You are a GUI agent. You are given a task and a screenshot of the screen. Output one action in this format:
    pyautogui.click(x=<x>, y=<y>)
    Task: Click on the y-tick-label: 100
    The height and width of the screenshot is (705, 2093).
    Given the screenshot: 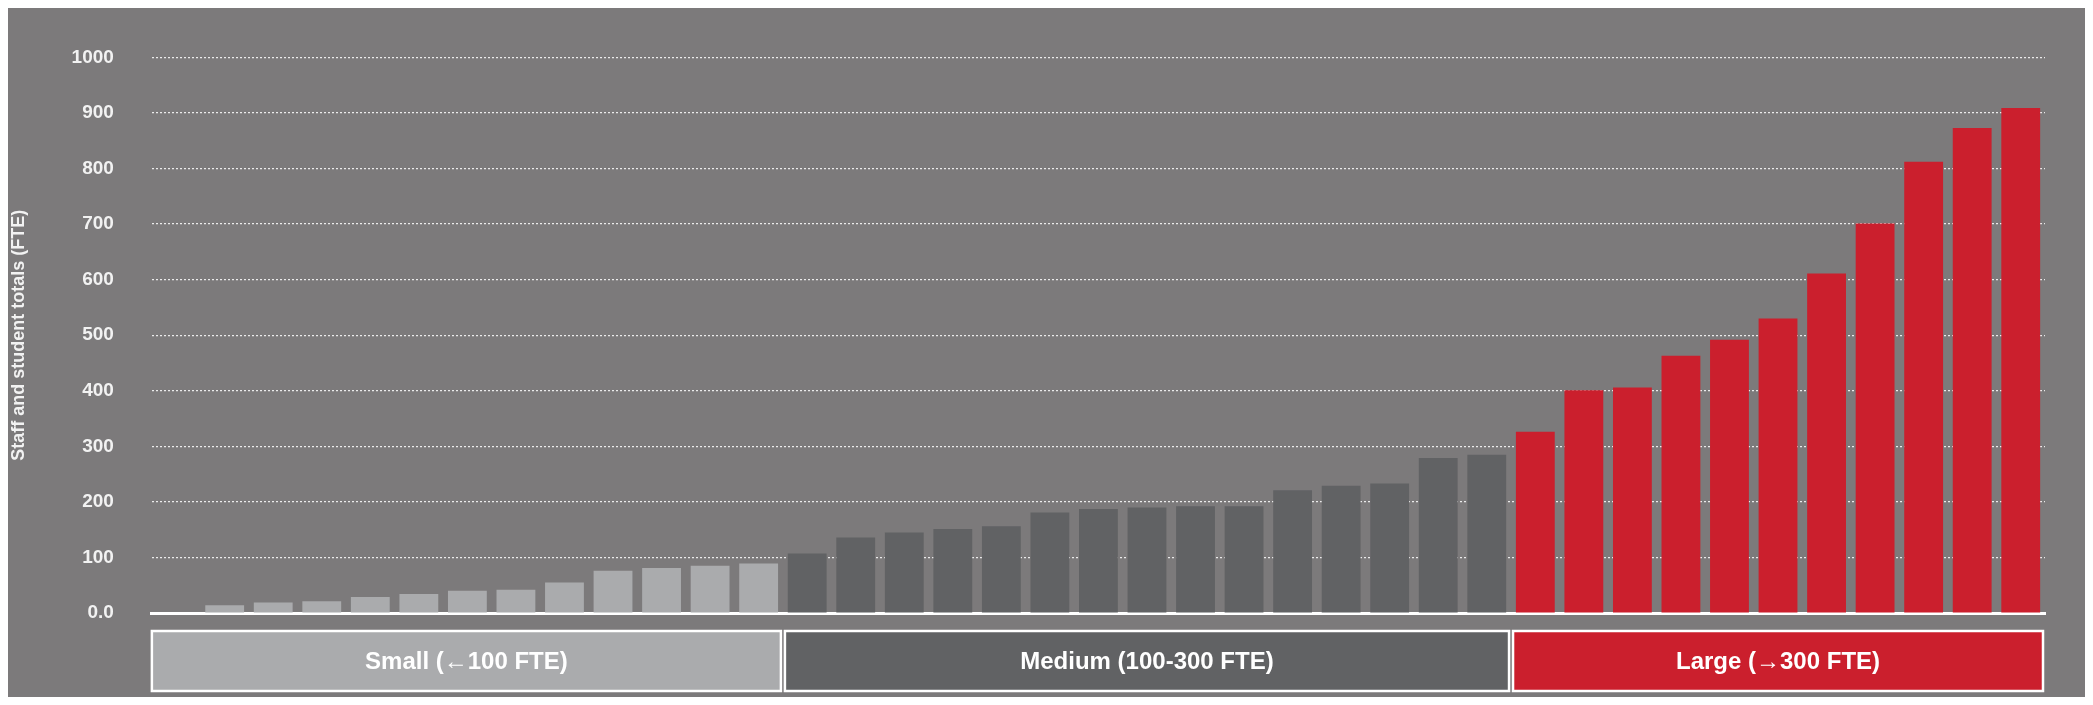 What is the action you would take?
    pyautogui.click(x=98, y=556)
    